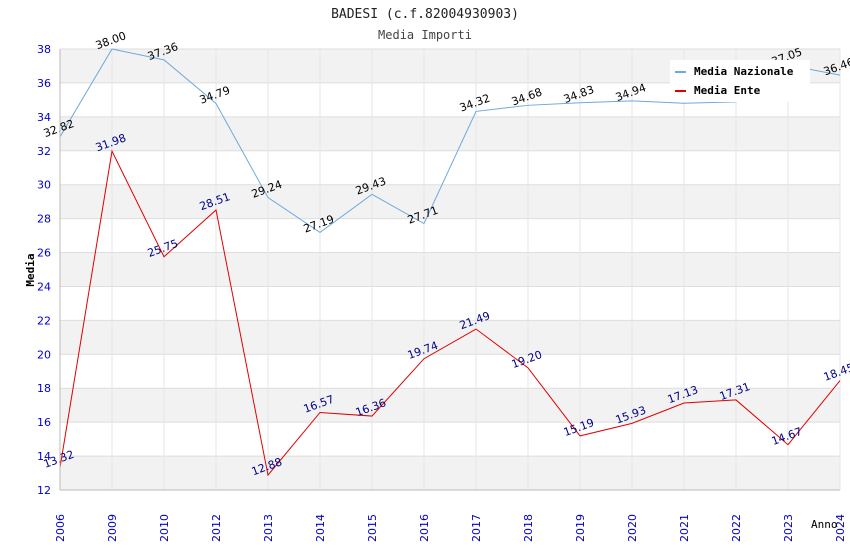 This screenshot has width=850, height=550. I want to click on x-tick-label: 2019, so click(580, 528).